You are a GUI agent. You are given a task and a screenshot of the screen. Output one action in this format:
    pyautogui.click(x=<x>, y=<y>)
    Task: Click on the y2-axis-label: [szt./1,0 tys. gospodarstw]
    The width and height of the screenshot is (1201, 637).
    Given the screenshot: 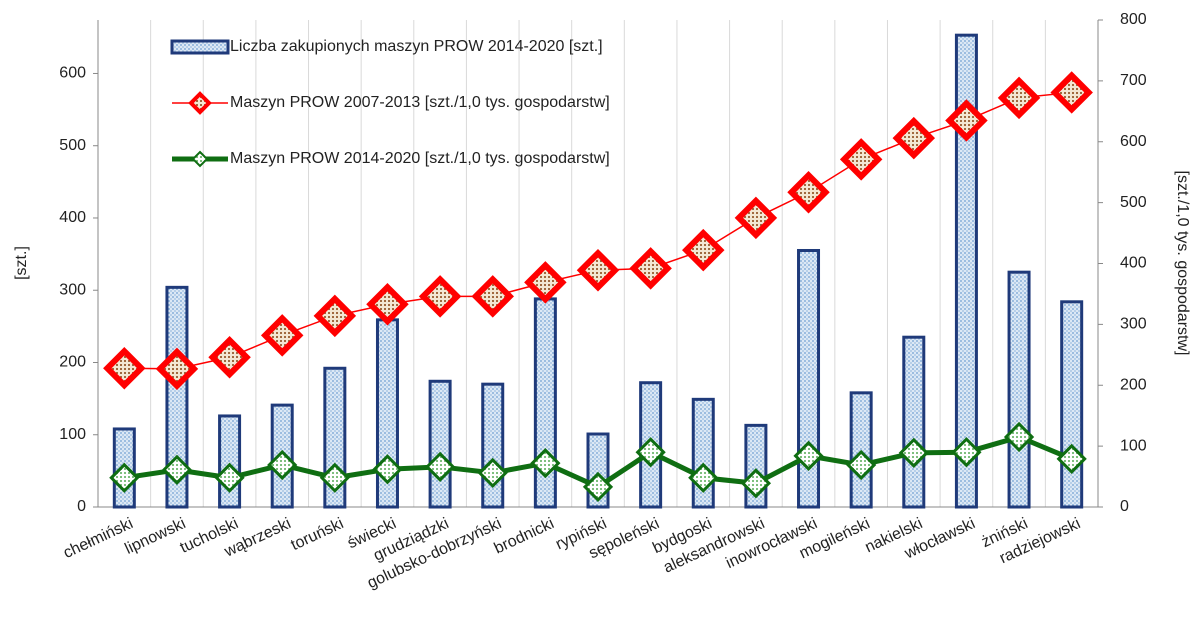 What is the action you would take?
    pyautogui.click(x=1182, y=263)
    